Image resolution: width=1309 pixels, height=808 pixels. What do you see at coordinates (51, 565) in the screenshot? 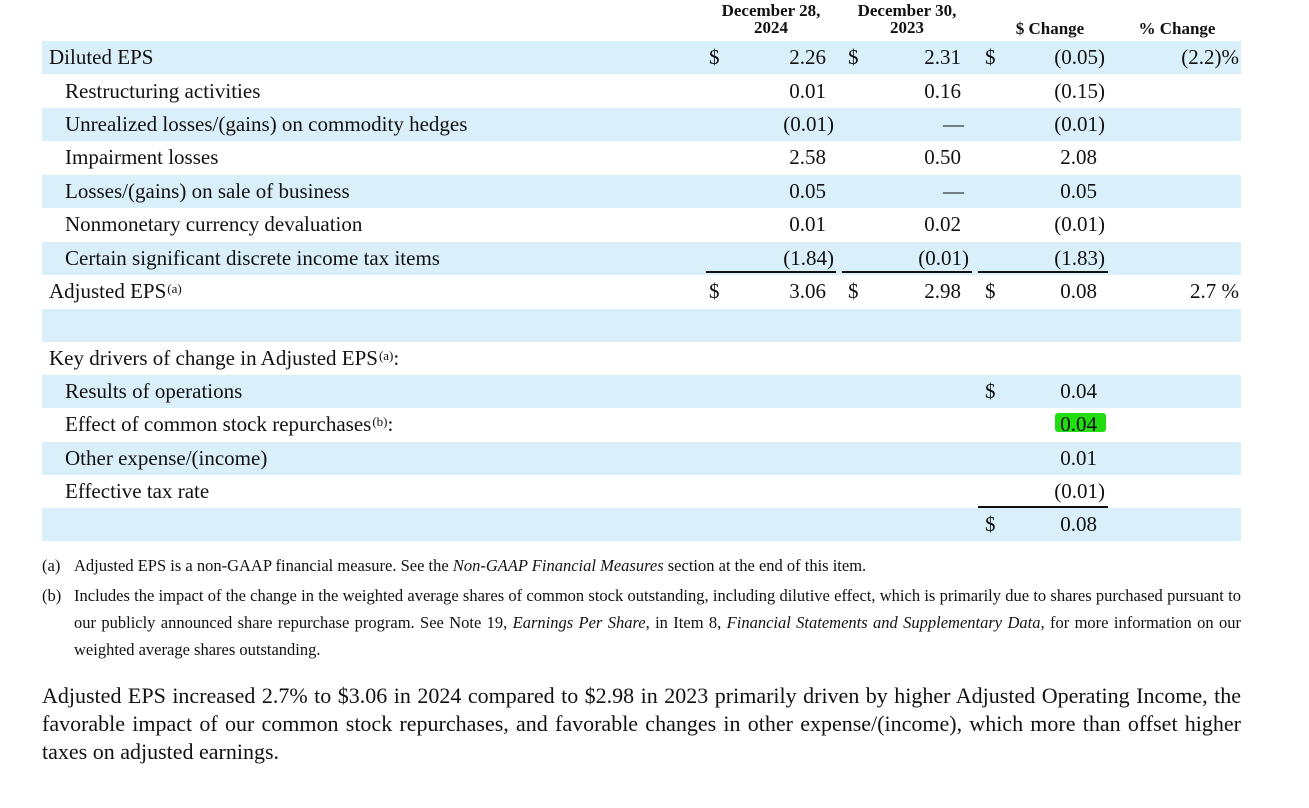
I see `footnote-a-tag: (a)` at bounding box center [51, 565].